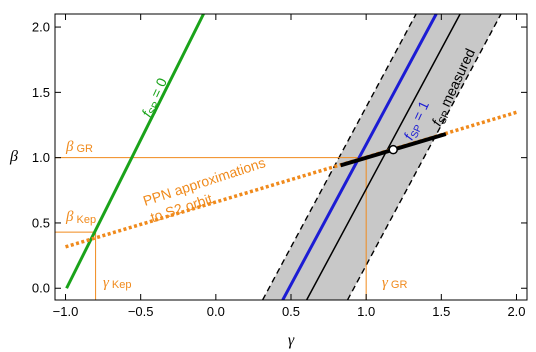  What do you see at coordinates (80, 217) in the screenshot?
I see `beta-kep-label: β Kep` at bounding box center [80, 217].